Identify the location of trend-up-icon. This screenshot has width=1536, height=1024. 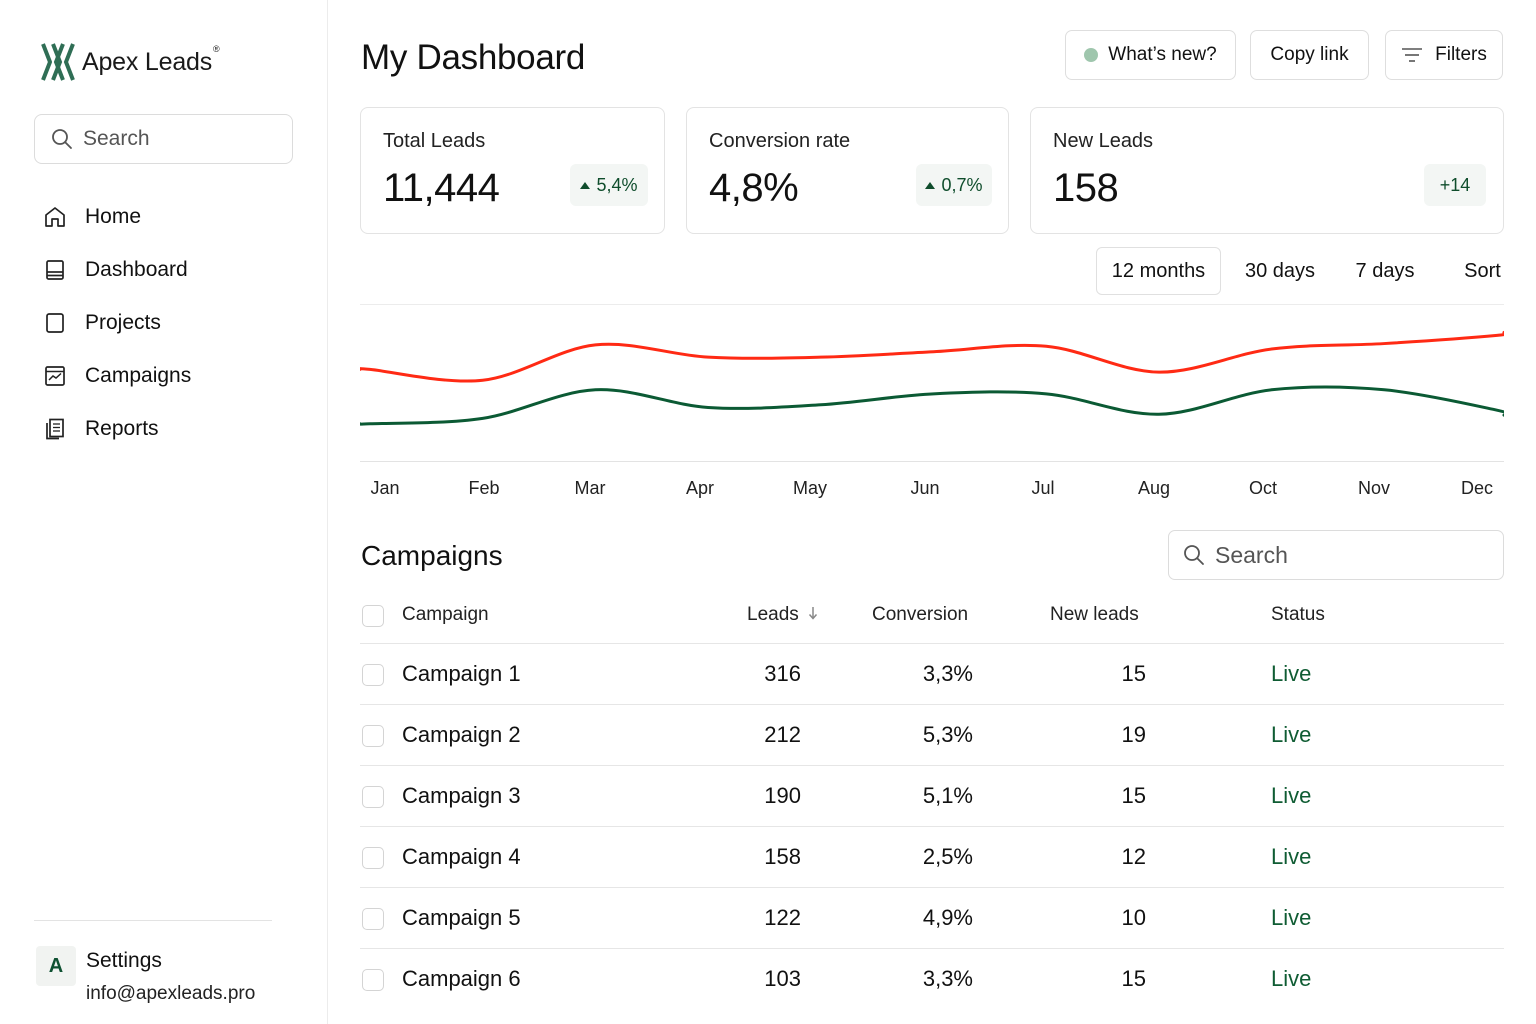
(930, 185).